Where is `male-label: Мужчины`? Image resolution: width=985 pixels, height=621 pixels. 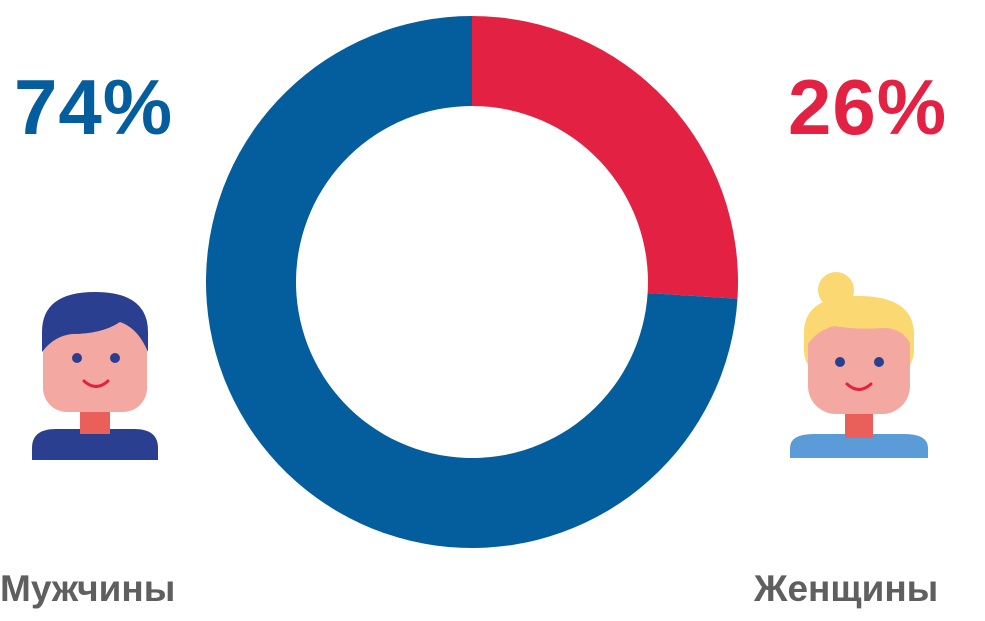 male-label: Мужчины is located at coordinates (88, 588).